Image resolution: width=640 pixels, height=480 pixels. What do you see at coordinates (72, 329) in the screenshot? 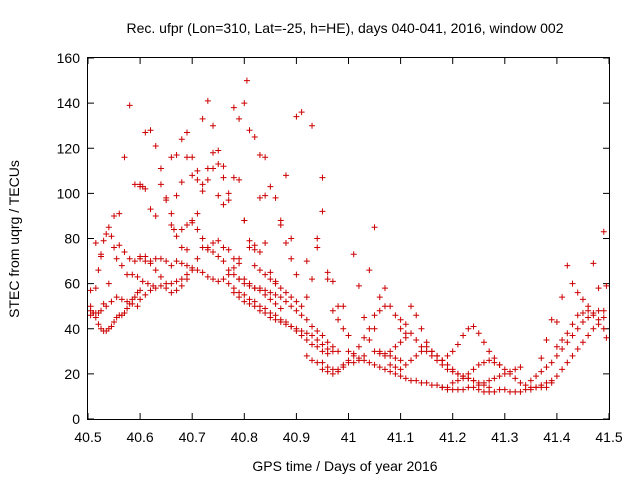
I see `y-tick-label: 40` at bounding box center [72, 329].